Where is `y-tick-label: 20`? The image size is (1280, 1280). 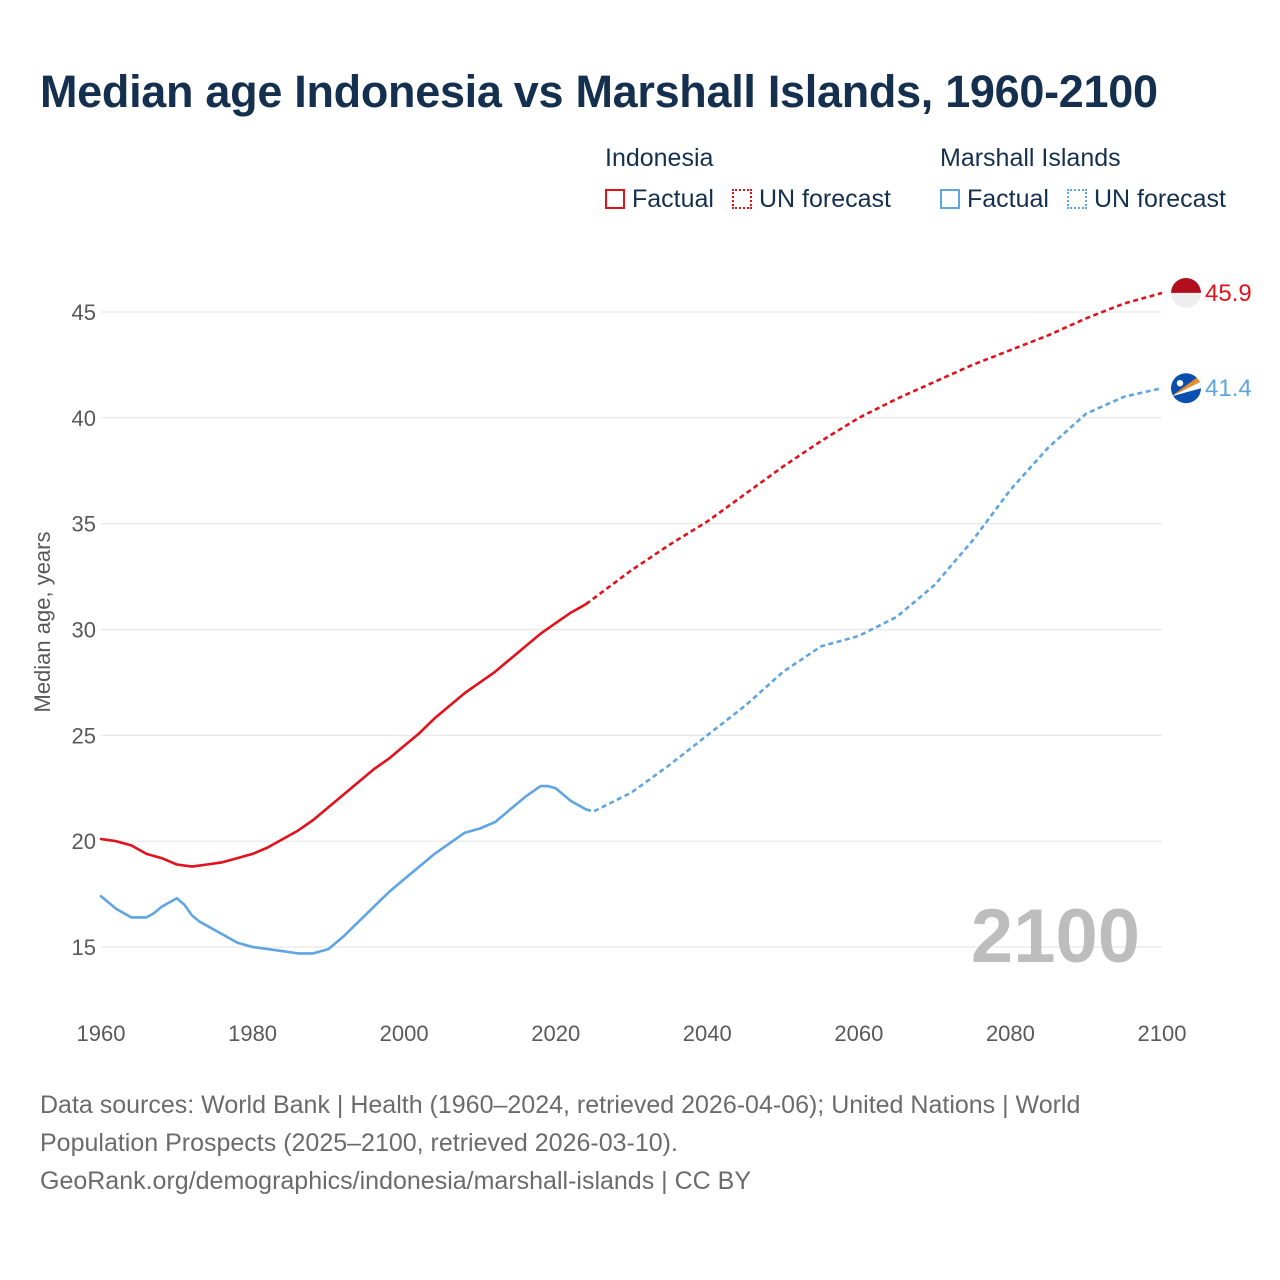 y-tick-label: 20 is located at coordinates (84, 841).